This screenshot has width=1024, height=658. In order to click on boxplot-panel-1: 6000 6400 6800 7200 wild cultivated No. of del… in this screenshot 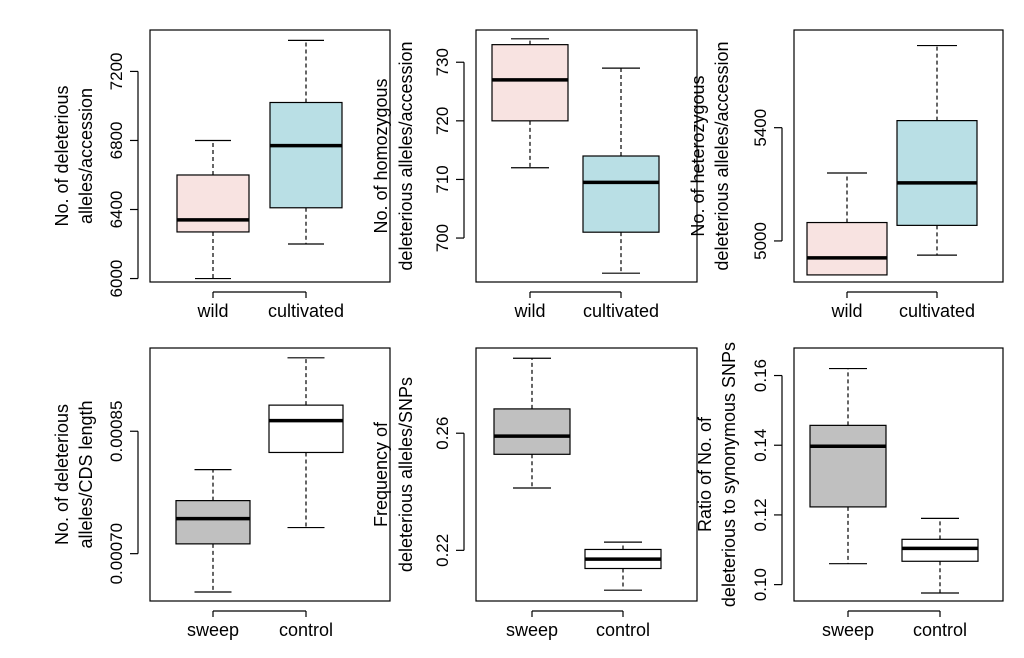, I will do `click(221, 175)`.